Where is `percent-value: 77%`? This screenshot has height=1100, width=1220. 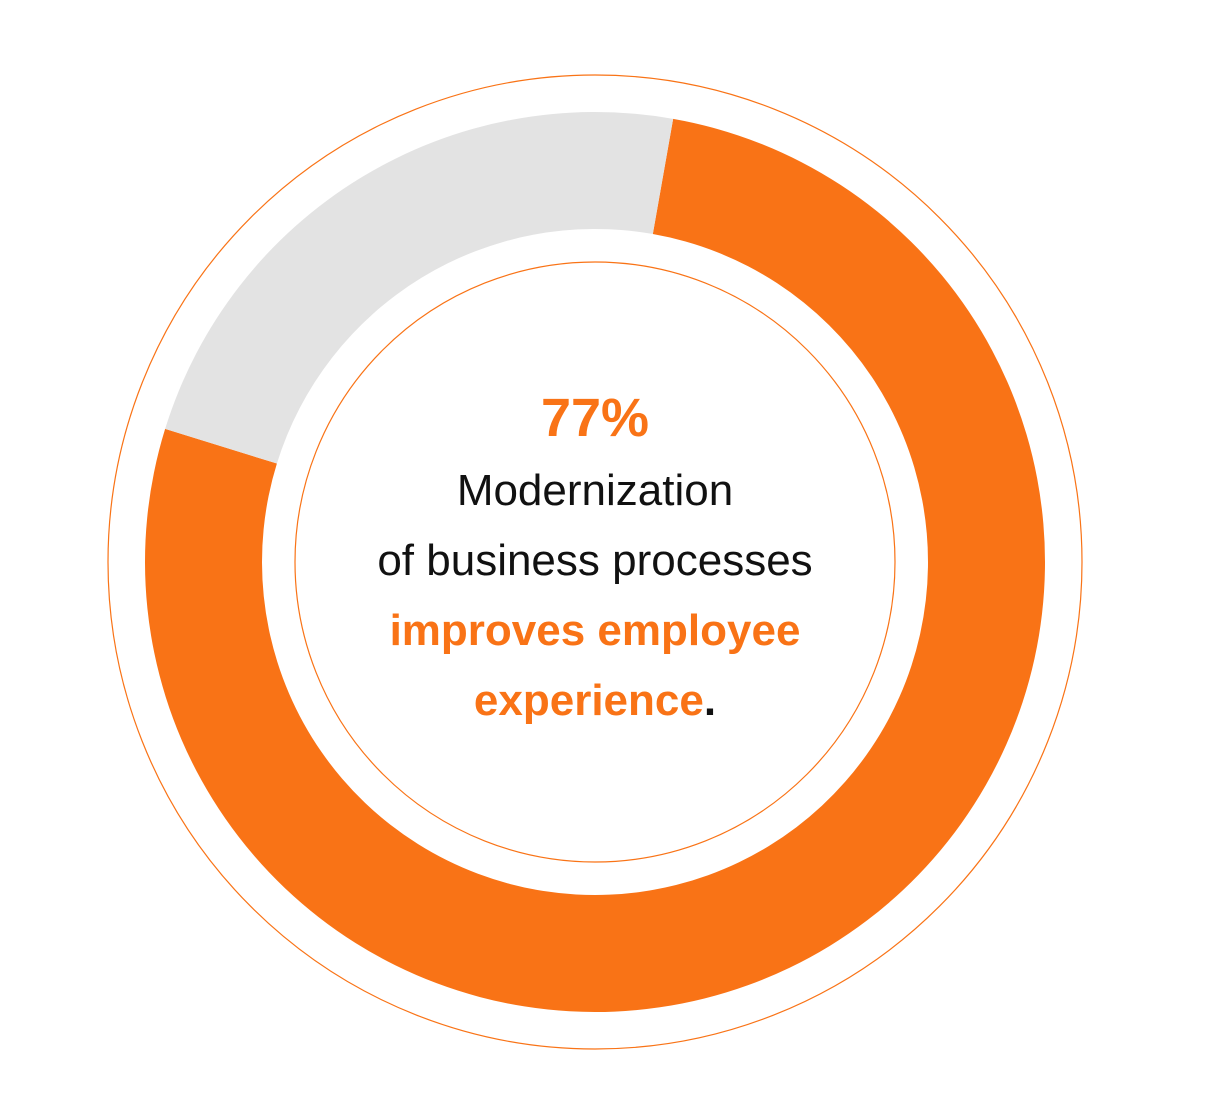 percent-value: 77% is located at coordinates (595, 418).